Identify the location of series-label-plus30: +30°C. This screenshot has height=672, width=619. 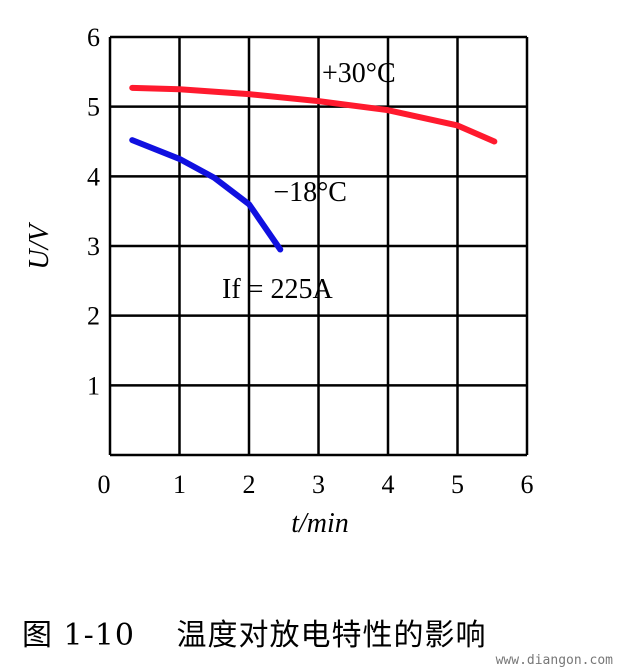
(359, 73).